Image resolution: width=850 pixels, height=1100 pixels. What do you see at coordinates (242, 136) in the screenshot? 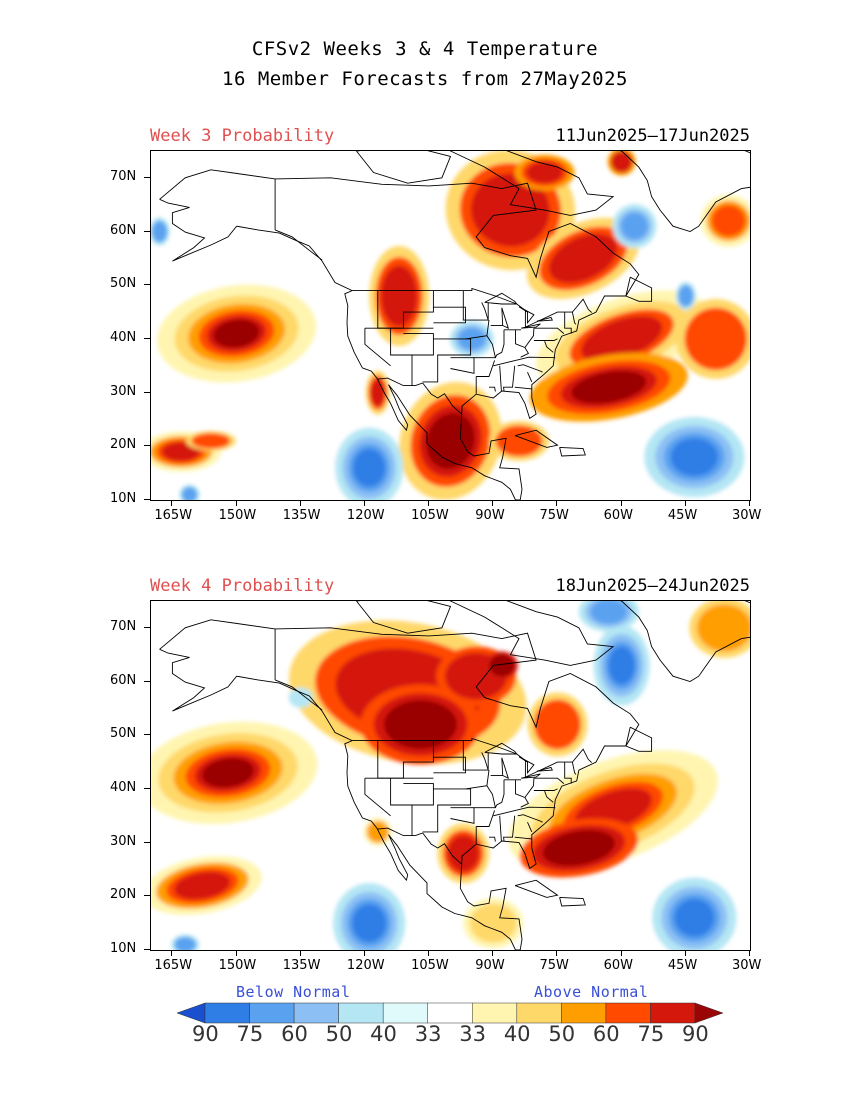
I see `week3-panel-label: Week 3 Probability` at bounding box center [242, 136].